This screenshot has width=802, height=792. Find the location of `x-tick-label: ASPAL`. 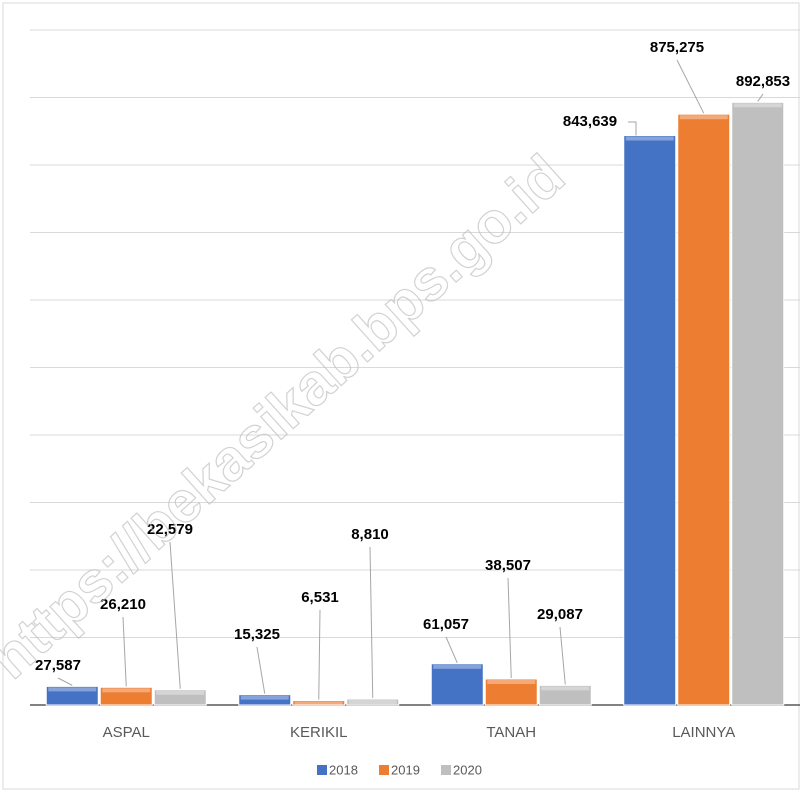

x-tick-label: ASPAL is located at coordinates (126, 732).